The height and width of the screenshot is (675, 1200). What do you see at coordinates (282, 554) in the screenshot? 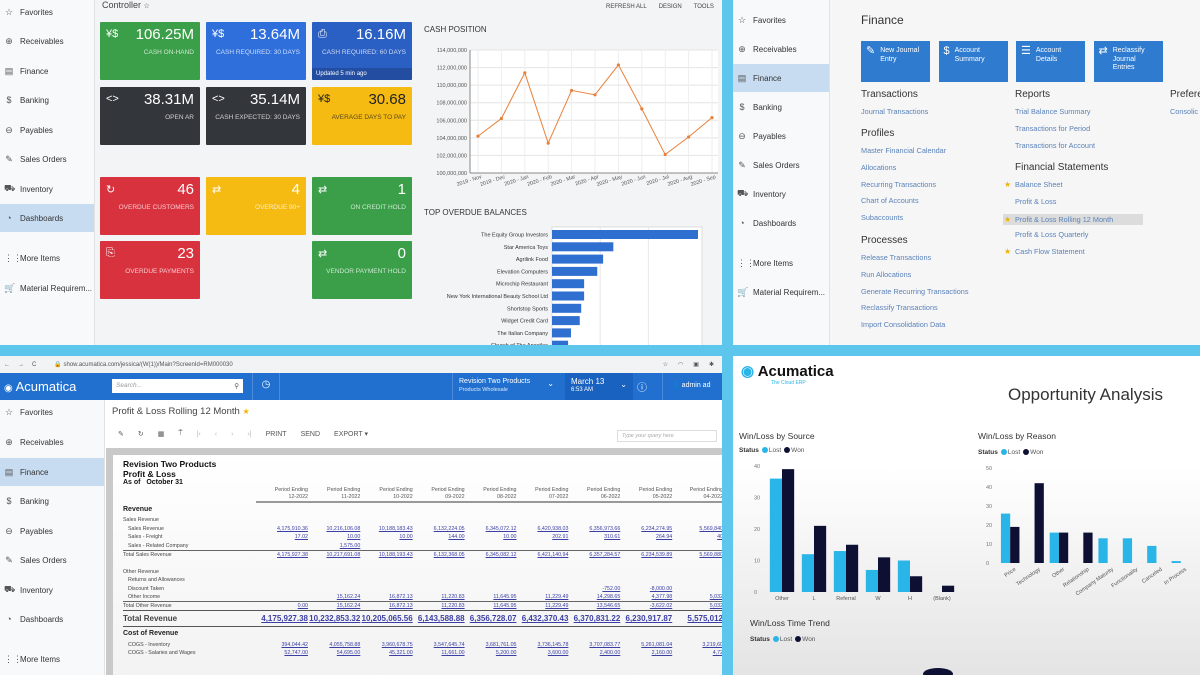
I see `amount-cell: 4,175,927.38` at bounding box center [282, 554].